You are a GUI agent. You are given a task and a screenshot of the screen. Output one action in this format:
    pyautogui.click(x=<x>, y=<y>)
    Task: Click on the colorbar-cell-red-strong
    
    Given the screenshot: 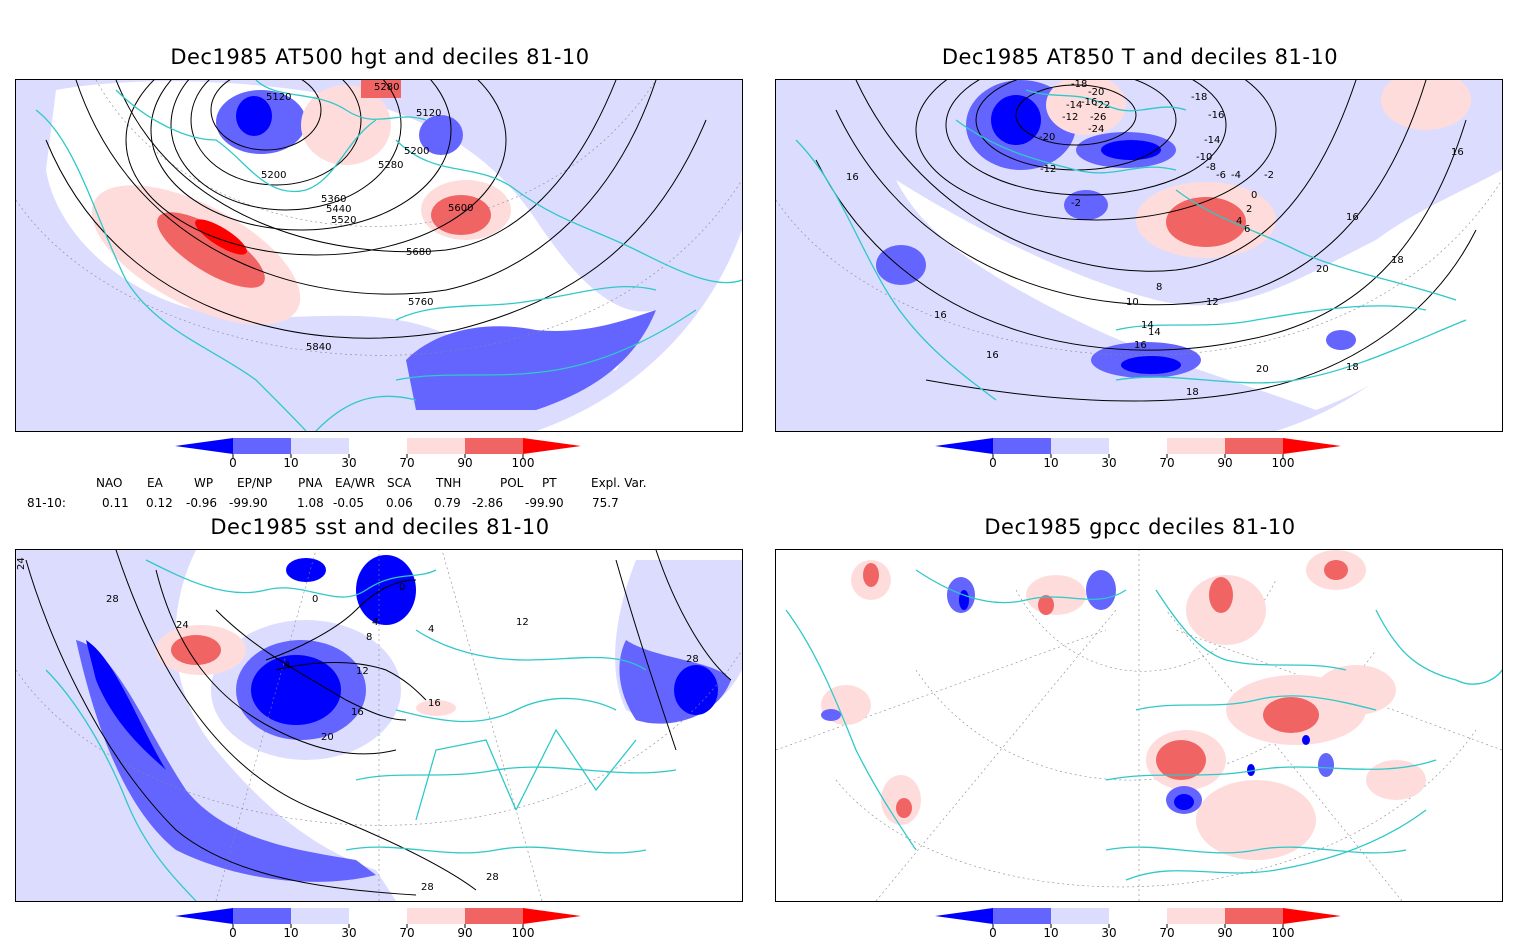 What is the action you would take?
    pyautogui.click(x=552, y=916)
    